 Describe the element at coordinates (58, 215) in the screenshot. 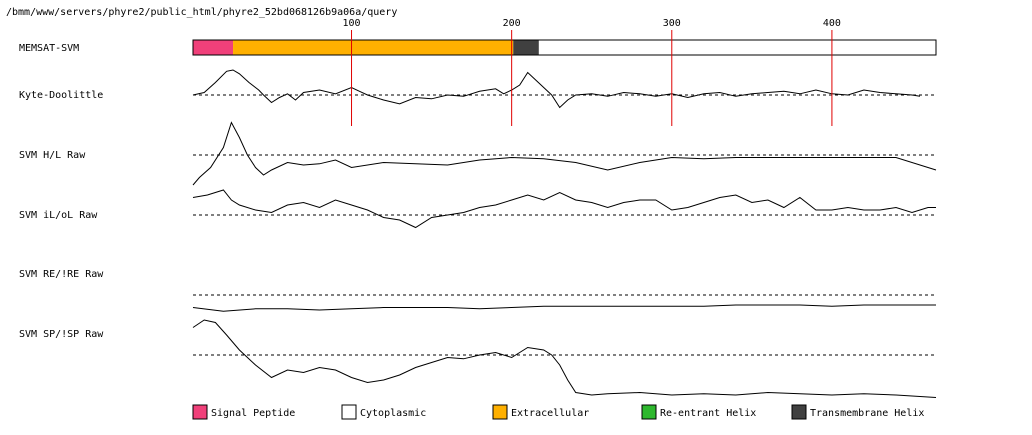

I see `track-label: SVM iL/oL Raw` at that location.